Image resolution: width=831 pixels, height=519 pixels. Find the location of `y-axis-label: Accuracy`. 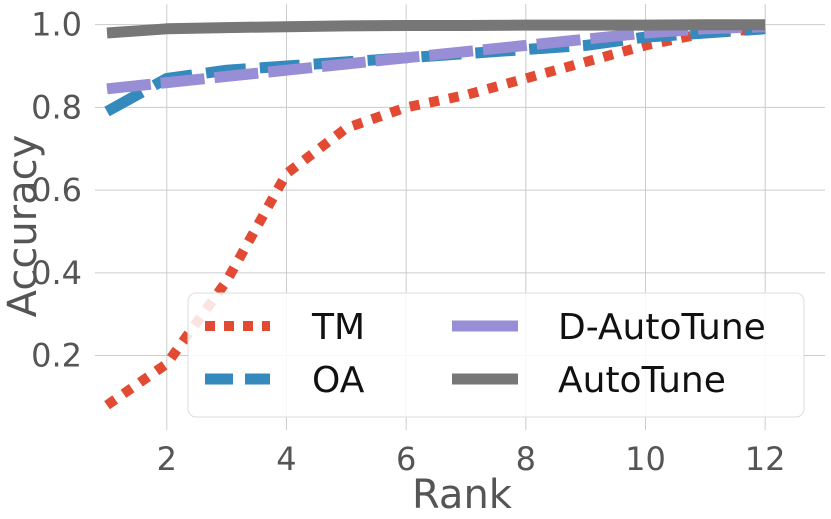

y-axis-label: Accuracy is located at coordinates (23, 226).